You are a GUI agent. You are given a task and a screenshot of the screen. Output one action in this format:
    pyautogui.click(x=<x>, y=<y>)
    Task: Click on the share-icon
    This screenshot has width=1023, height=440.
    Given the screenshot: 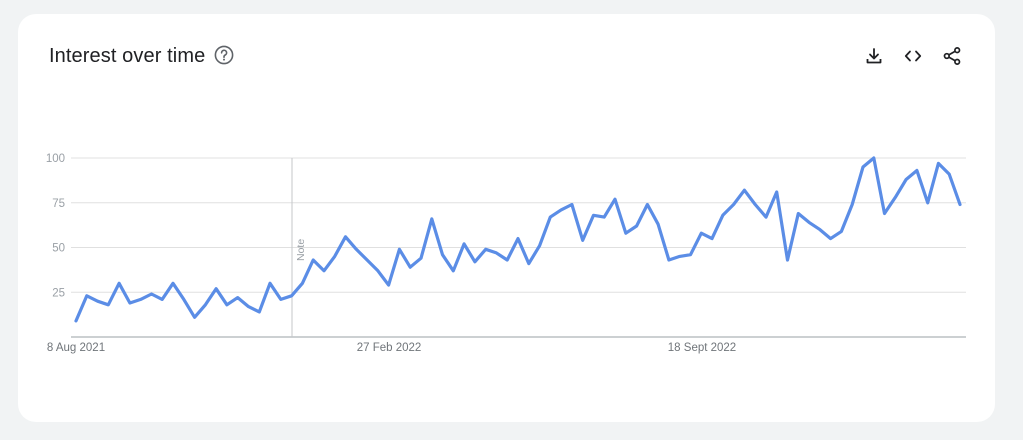 What is the action you would take?
    pyautogui.click(x=951, y=55)
    